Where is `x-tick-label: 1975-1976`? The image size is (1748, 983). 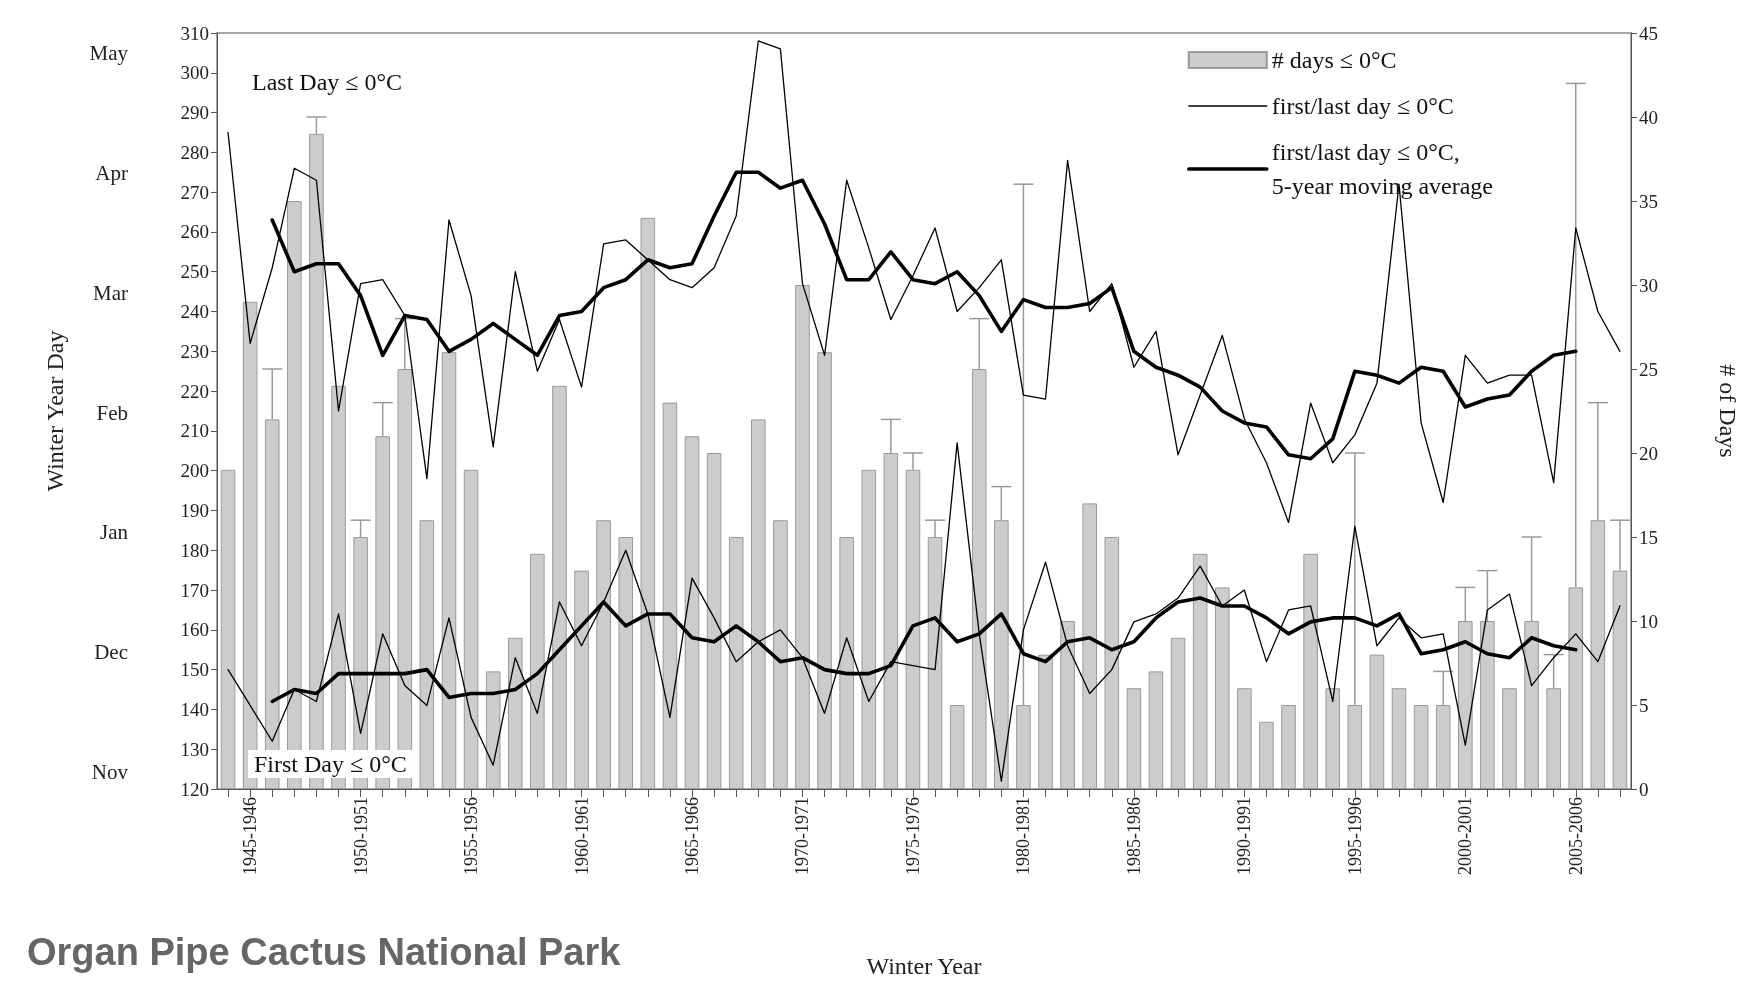
x-tick-label: 1975-1976 is located at coordinates (912, 836).